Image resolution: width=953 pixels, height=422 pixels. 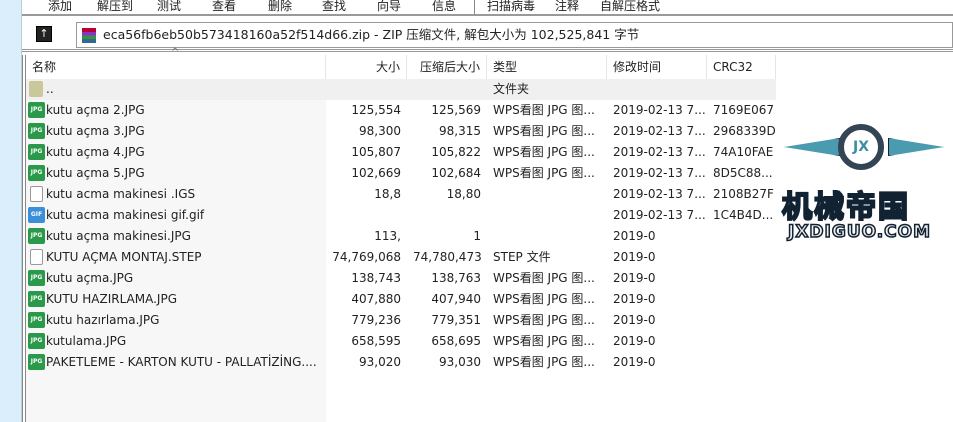 I want to click on column-packed: 压缩后大小, so click(x=447, y=67).